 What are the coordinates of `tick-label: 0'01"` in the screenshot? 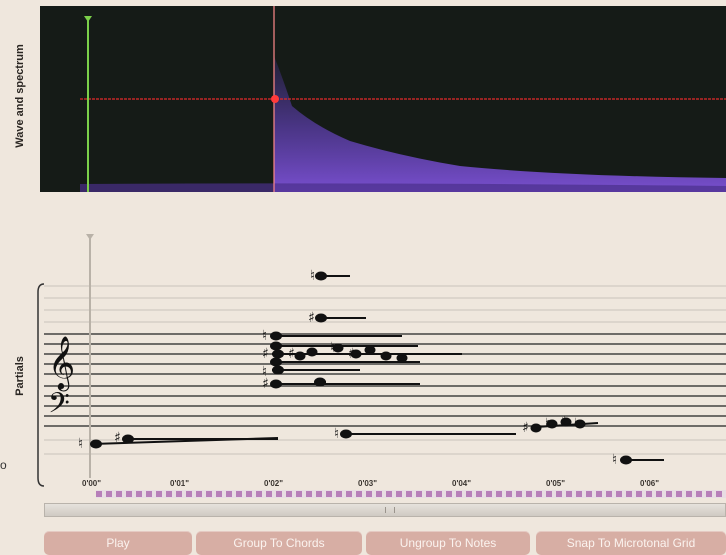 It's located at (179, 483).